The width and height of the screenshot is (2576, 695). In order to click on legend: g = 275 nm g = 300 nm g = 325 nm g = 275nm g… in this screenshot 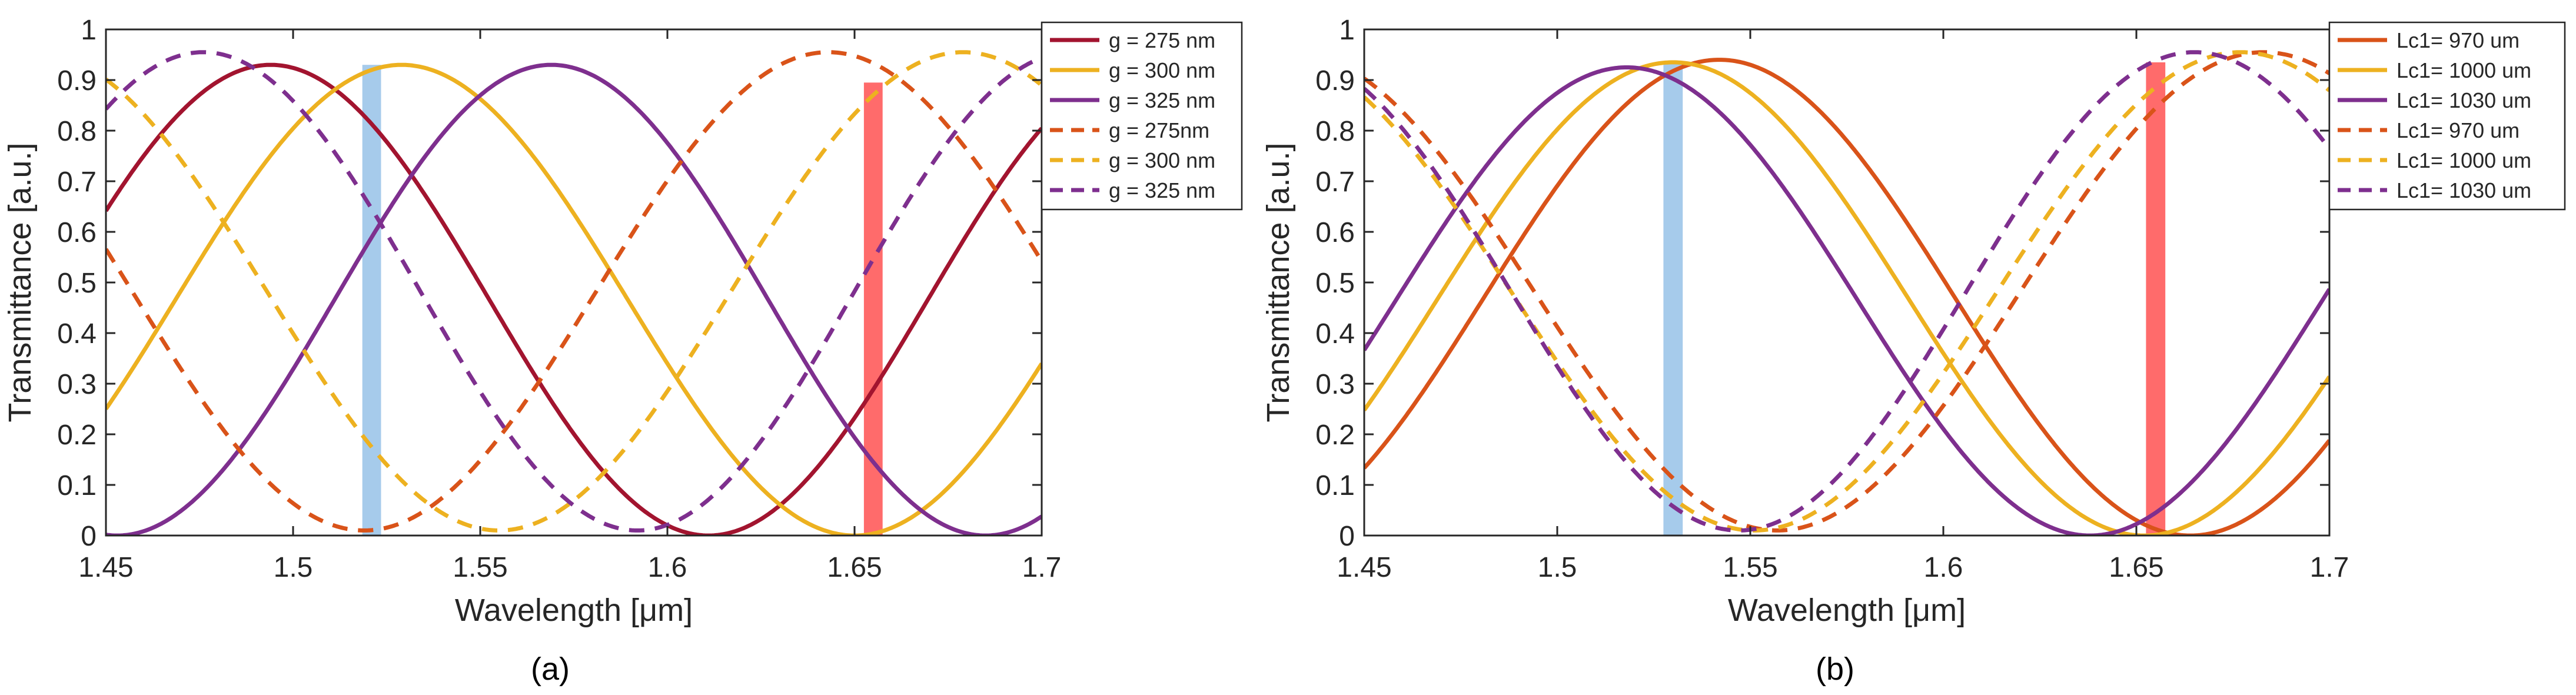, I will do `click(1142, 116)`.